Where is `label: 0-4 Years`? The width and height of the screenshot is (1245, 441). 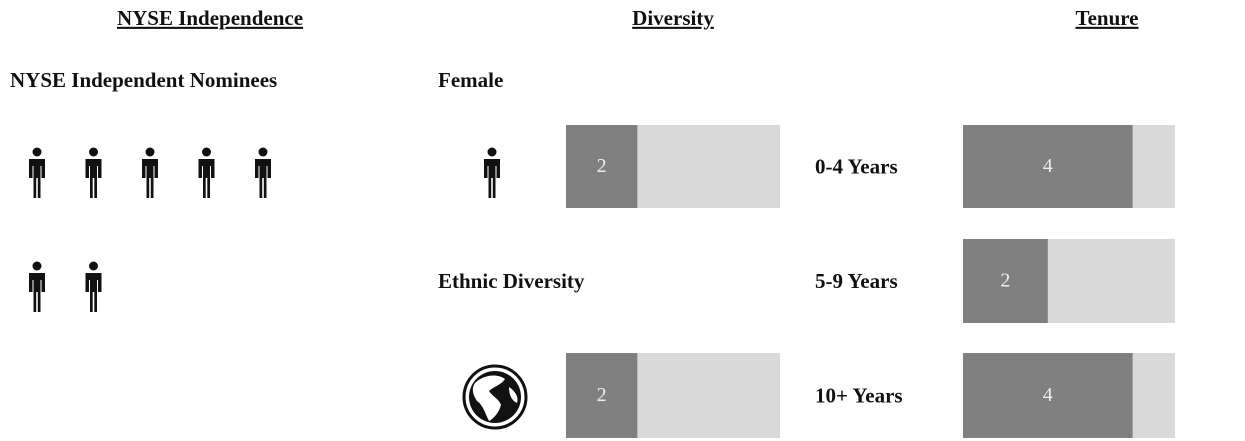
label: 0-4 Years is located at coordinates (856, 166).